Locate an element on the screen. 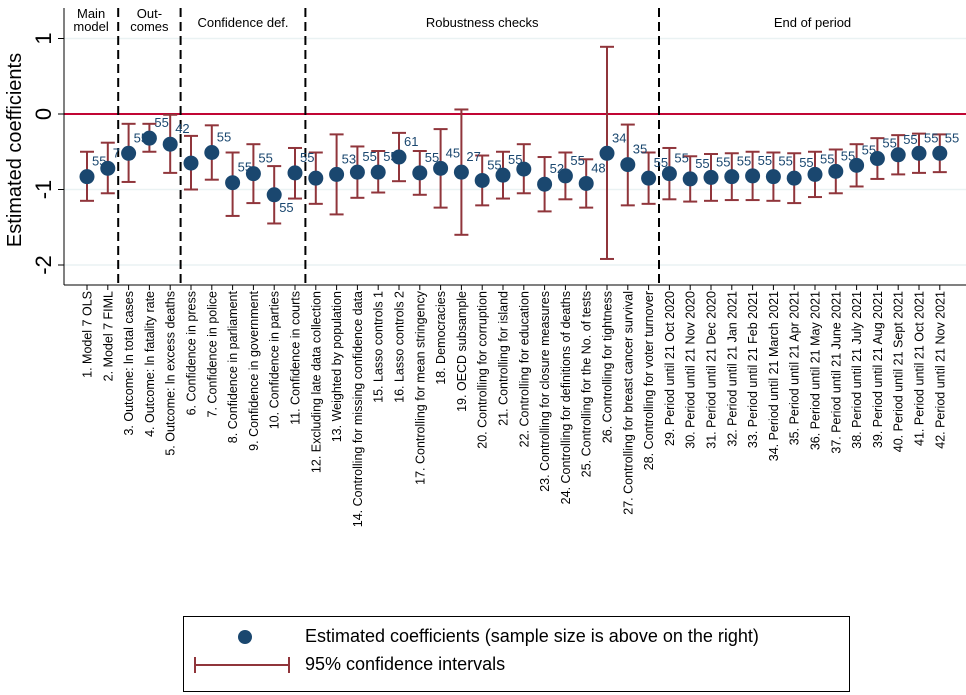  section-title: Confidence def. is located at coordinates (242, 22).